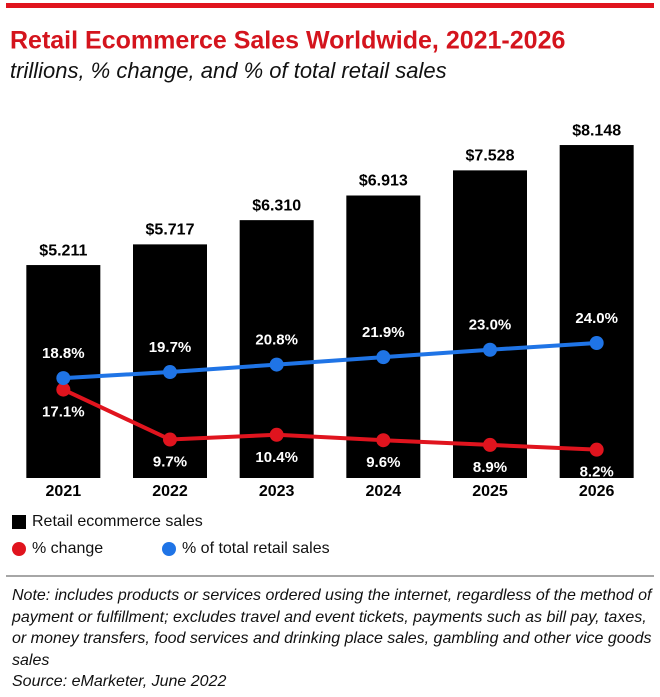 This screenshot has width=660, height=697. I want to click on x-tick-label: 2025, so click(490, 491).